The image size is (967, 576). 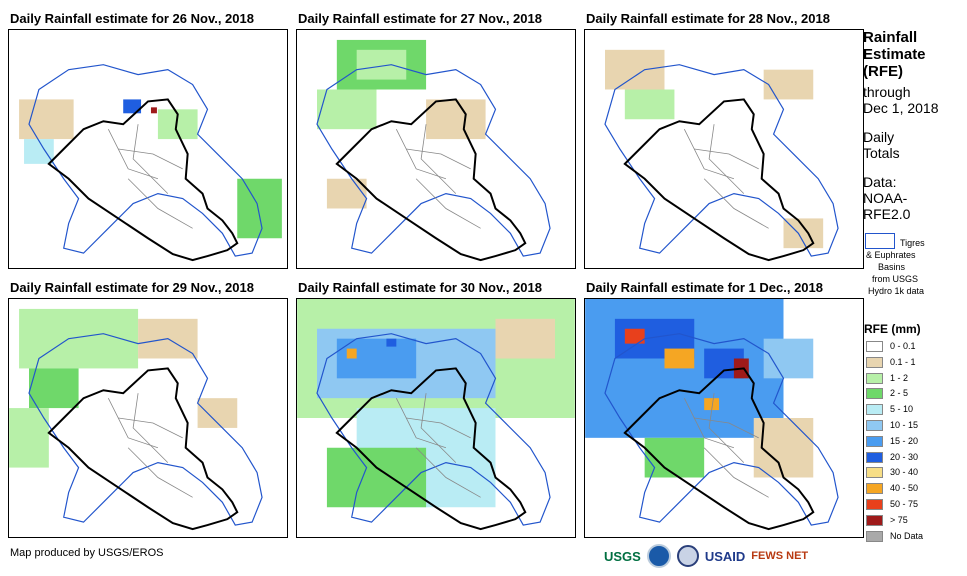 What do you see at coordinates (903, 361) in the screenshot?
I see `legend-label: 0.1 - 1` at bounding box center [903, 361].